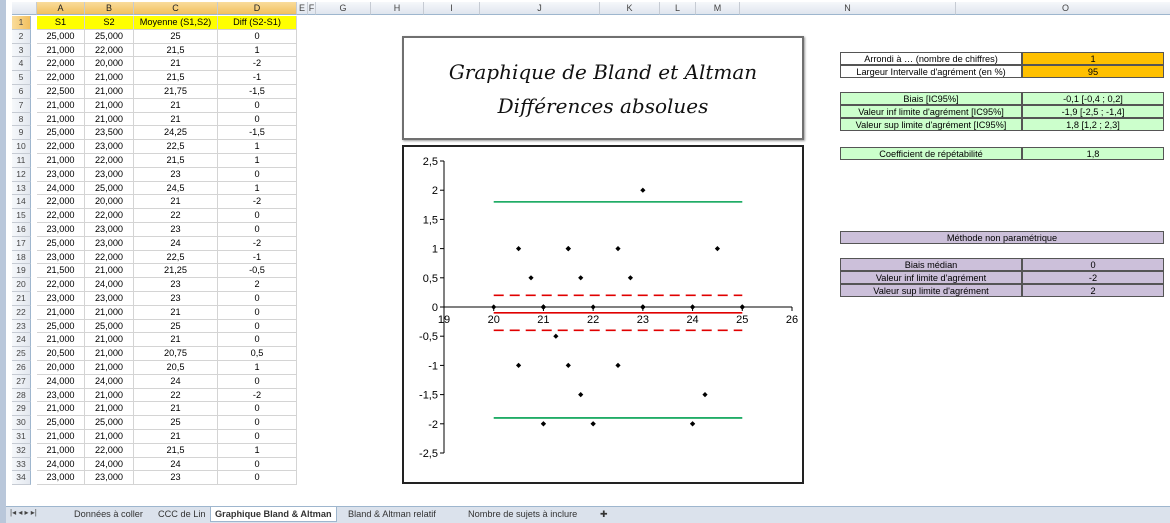 Image resolution: width=1170 pixels, height=523 pixels. I want to click on nonparam-median-label: Biais médian, so click(931, 264).